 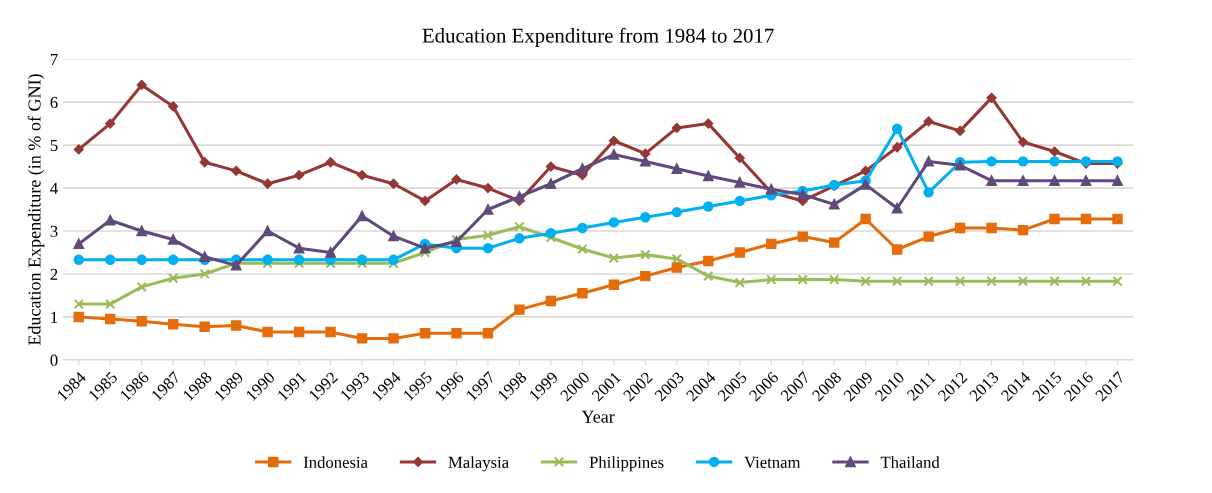 What do you see at coordinates (606, 386) in the screenshot?
I see `x-tick-label: 2001` at bounding box center [606, 386].